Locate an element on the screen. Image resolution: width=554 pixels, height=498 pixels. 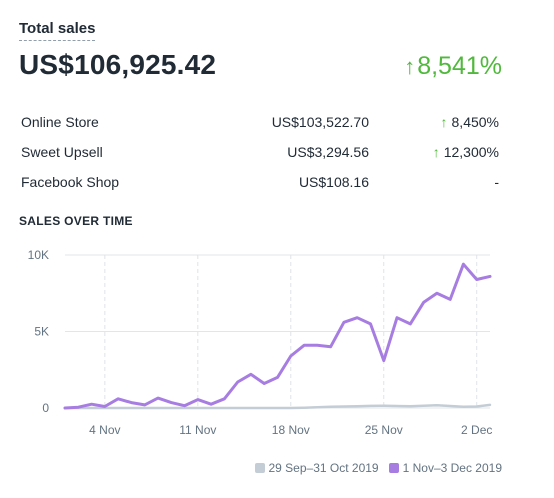
breakdown-change-value: 12,300% is located at coordinates (471, 152).